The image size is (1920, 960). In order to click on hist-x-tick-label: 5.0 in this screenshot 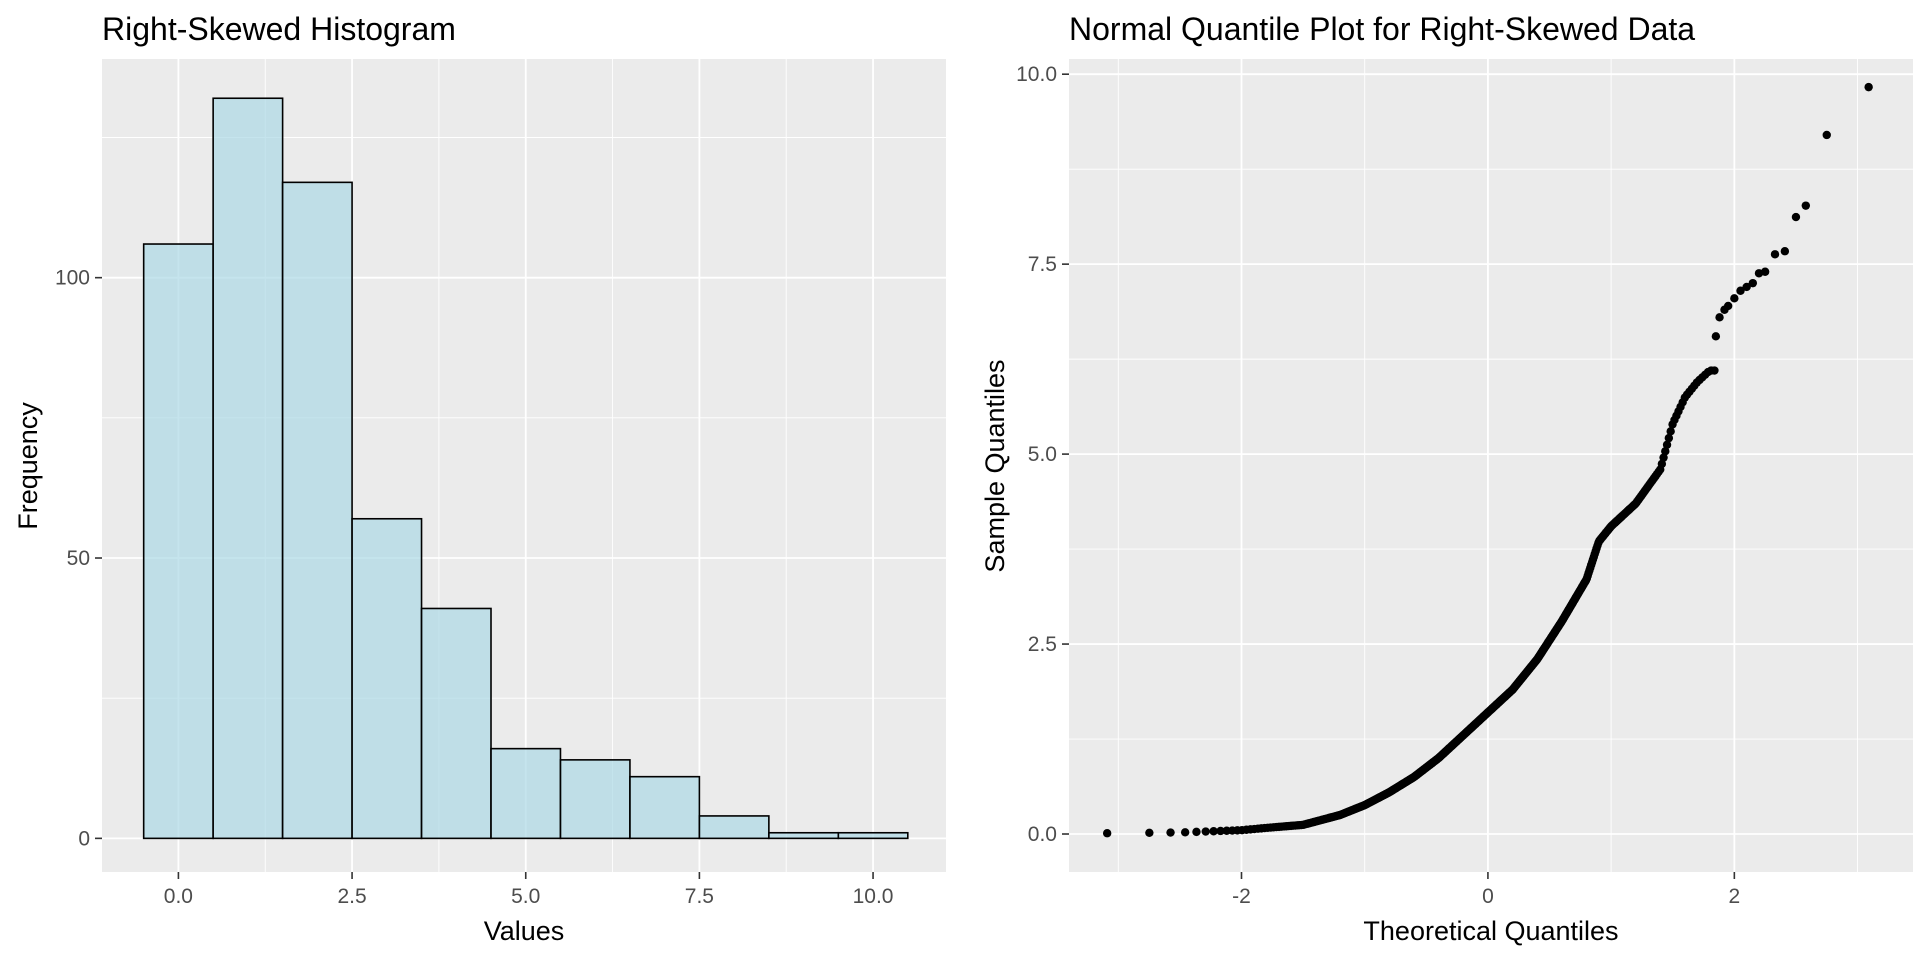, I will do `click(525, 896)`.